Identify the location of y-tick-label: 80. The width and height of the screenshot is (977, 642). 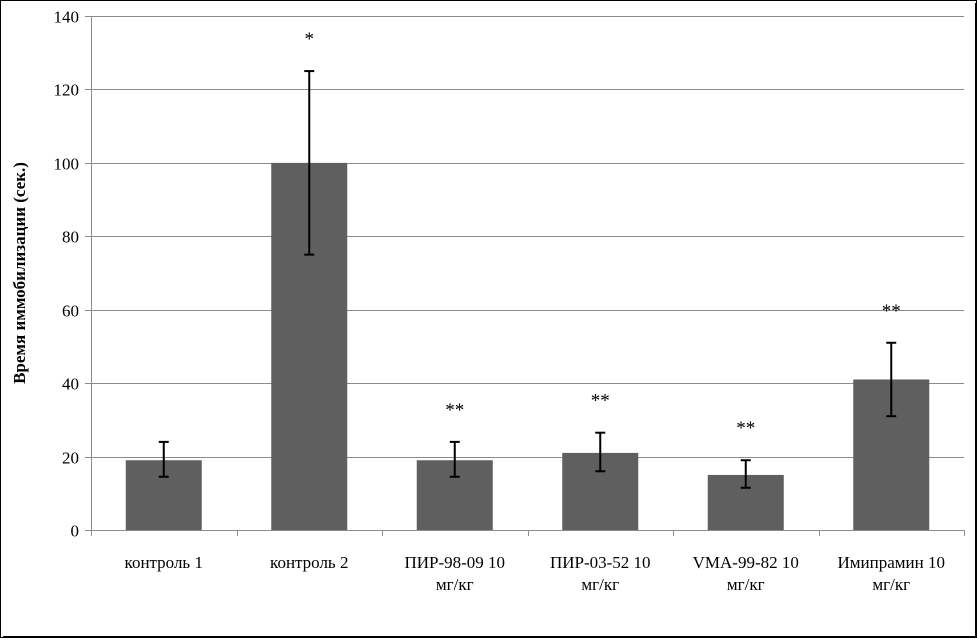
(70, 237).